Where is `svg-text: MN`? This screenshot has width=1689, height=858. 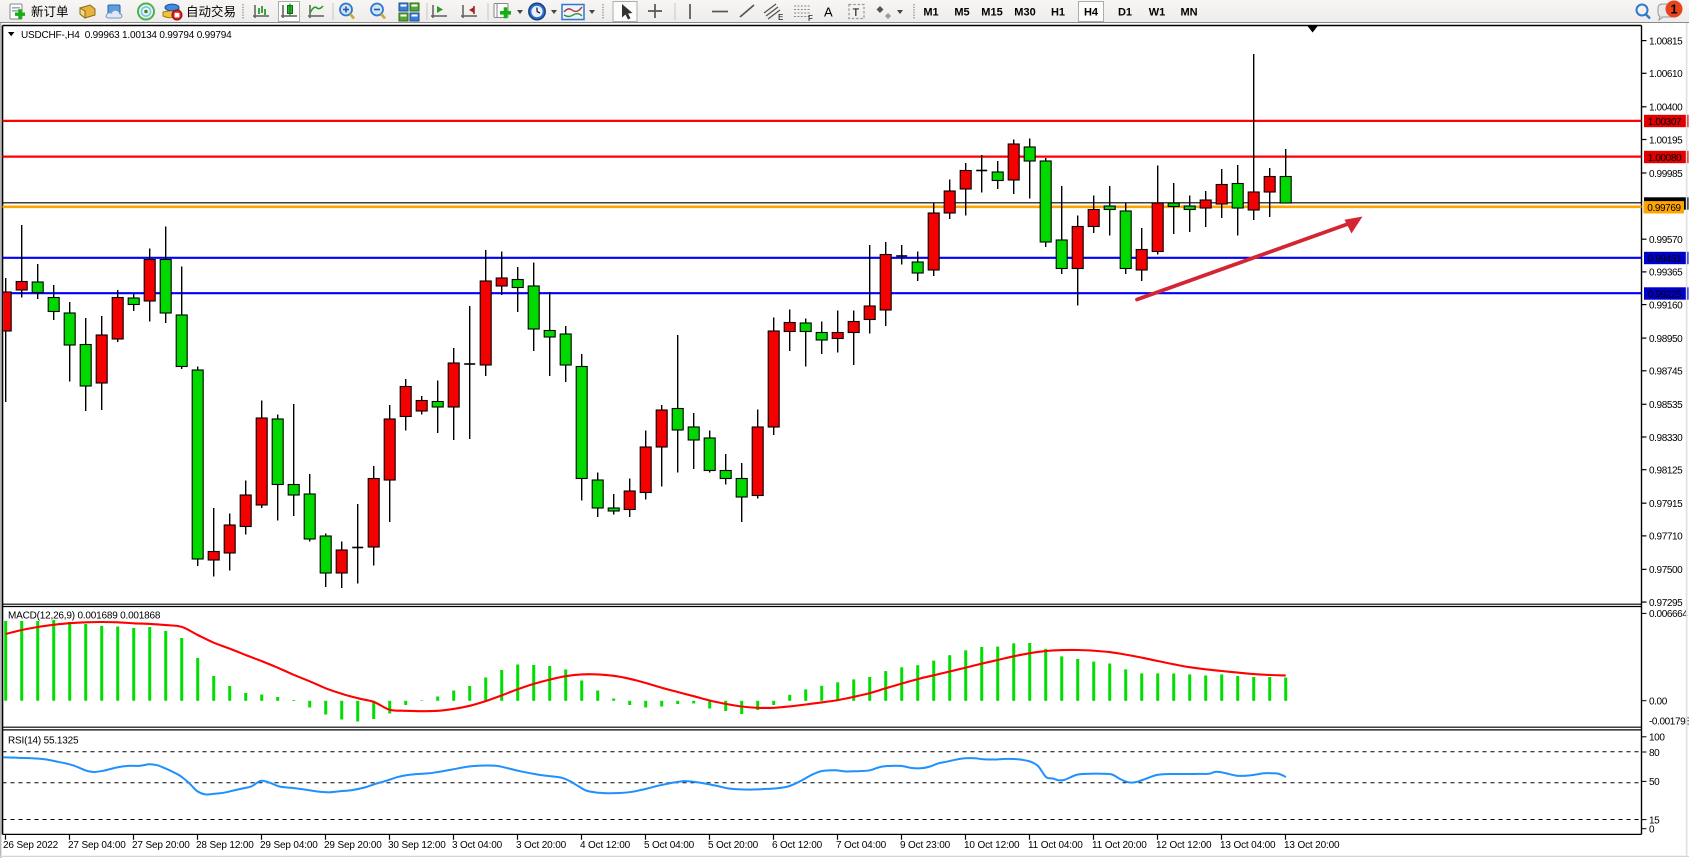 svg-text: MN is located at coordinates (1188, 13).